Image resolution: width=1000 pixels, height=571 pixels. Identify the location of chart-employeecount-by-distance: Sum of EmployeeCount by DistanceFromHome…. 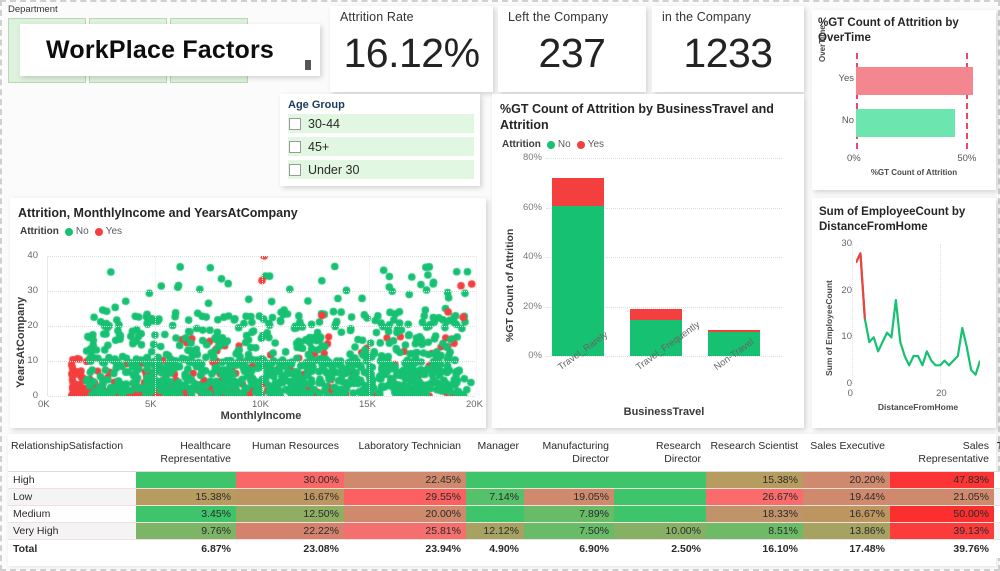
(904, 313).